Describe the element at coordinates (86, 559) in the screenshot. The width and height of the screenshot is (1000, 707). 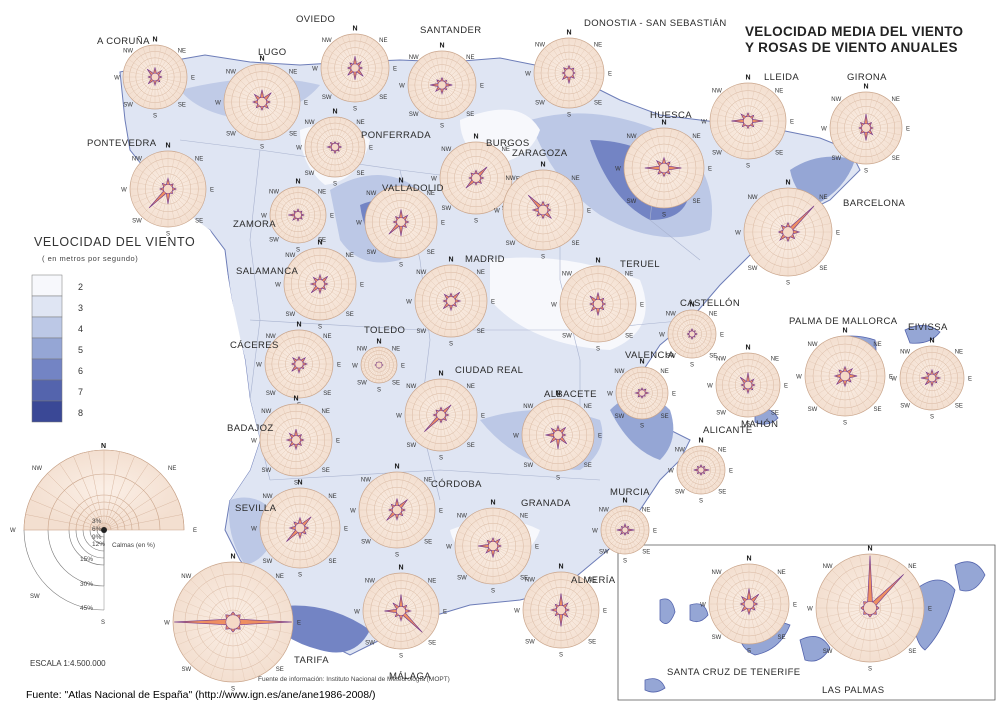
I see `key-ring-label: 15%` at that location.